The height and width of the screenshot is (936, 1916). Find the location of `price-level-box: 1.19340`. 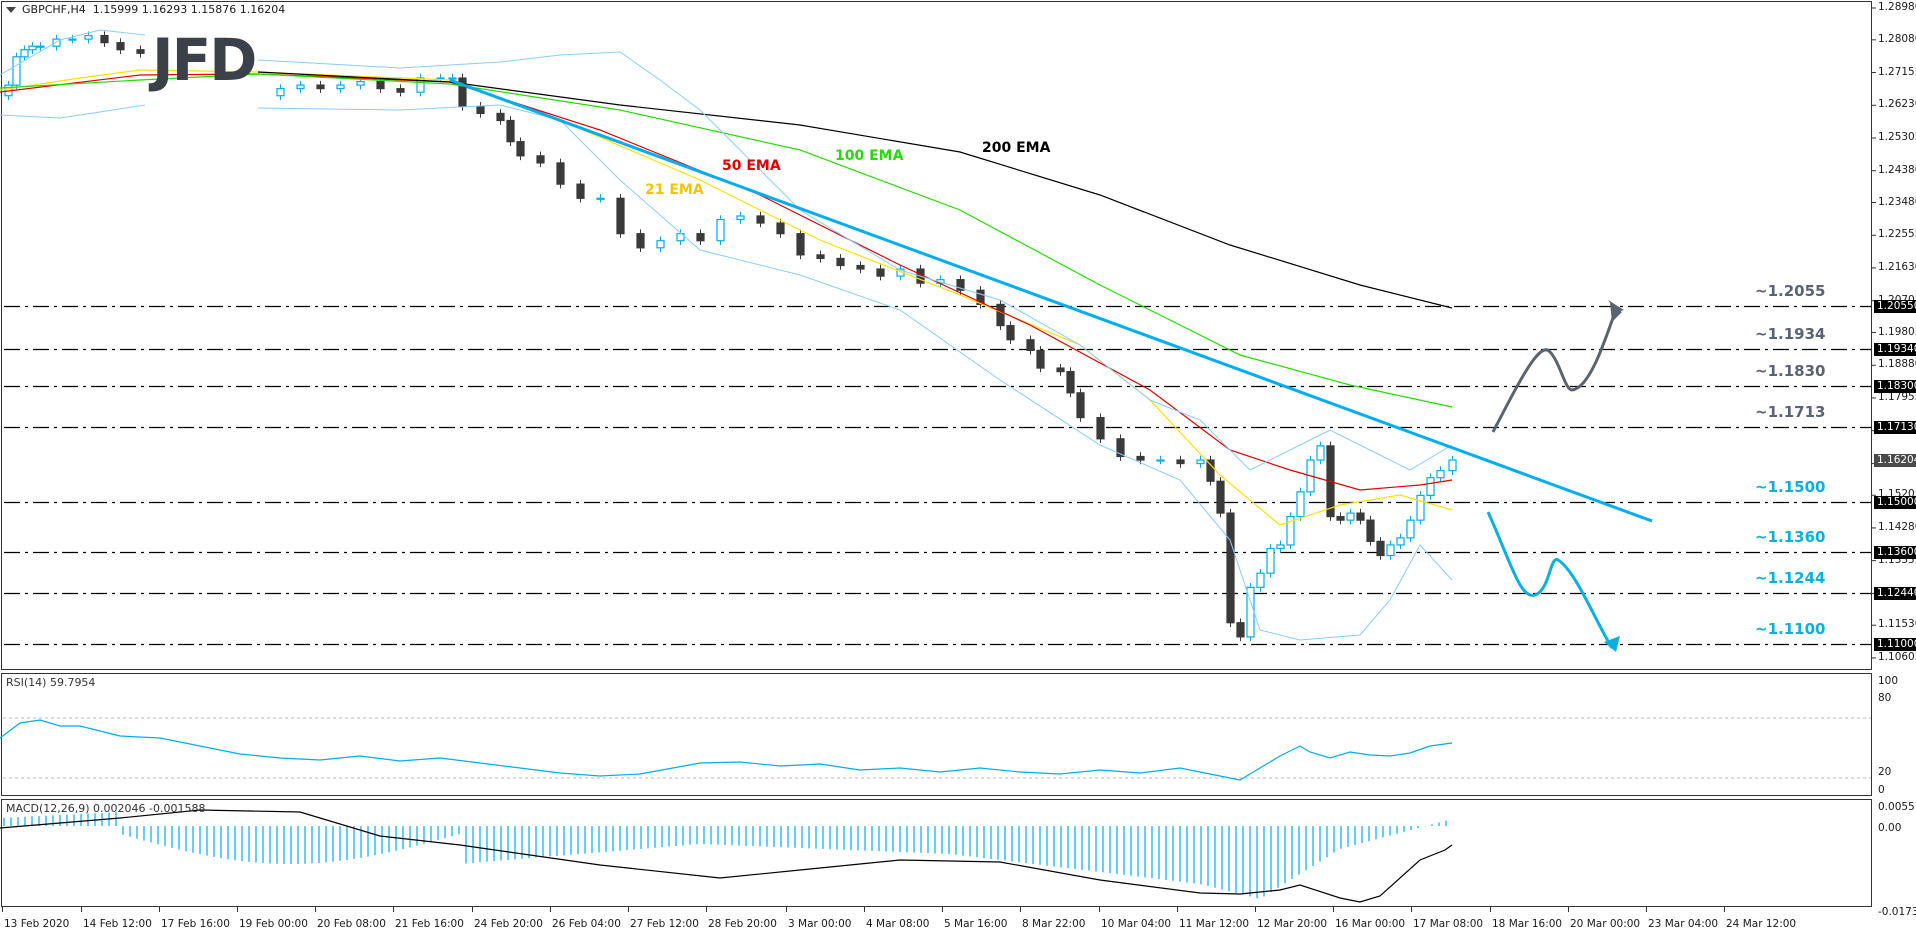

price-level-box: 1.19340 is located at coordinates (1895, 349).